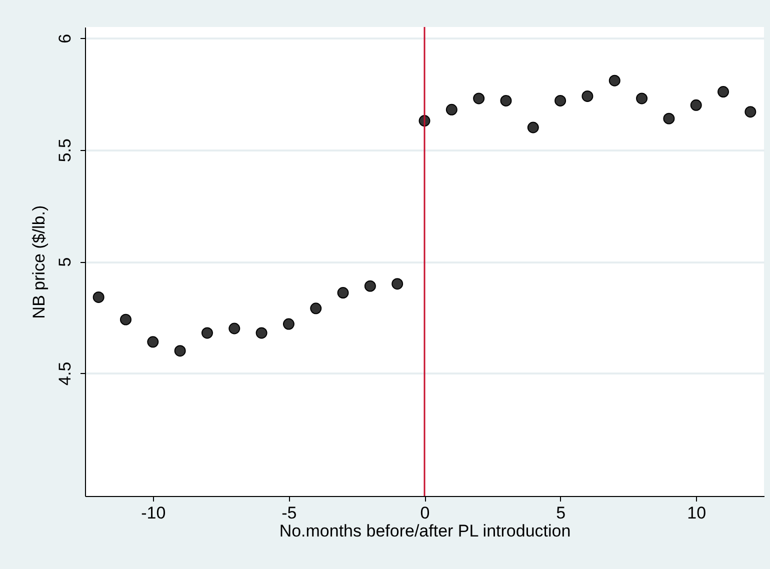 The width and height of the screenshot is (770, 569). Describe the element at coordinates (425, 513) in the screenshot. I see `x-tick-label: 0` at that location.